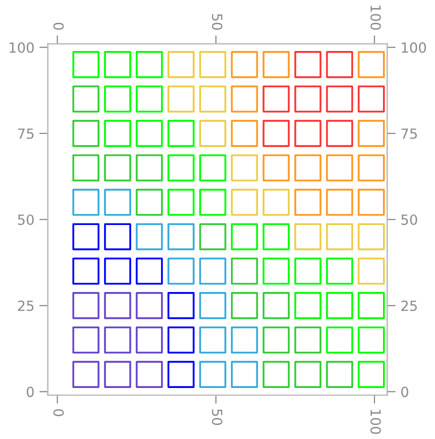  Describe the element at coordinates (409, 133) in the screenshot. I see `y2-tick-label: 75` at that location.